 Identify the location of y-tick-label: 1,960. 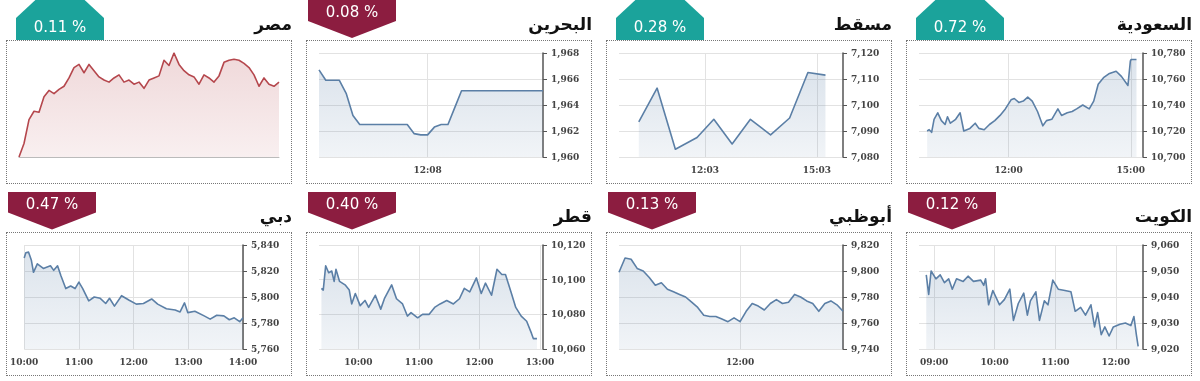
(565, 157).